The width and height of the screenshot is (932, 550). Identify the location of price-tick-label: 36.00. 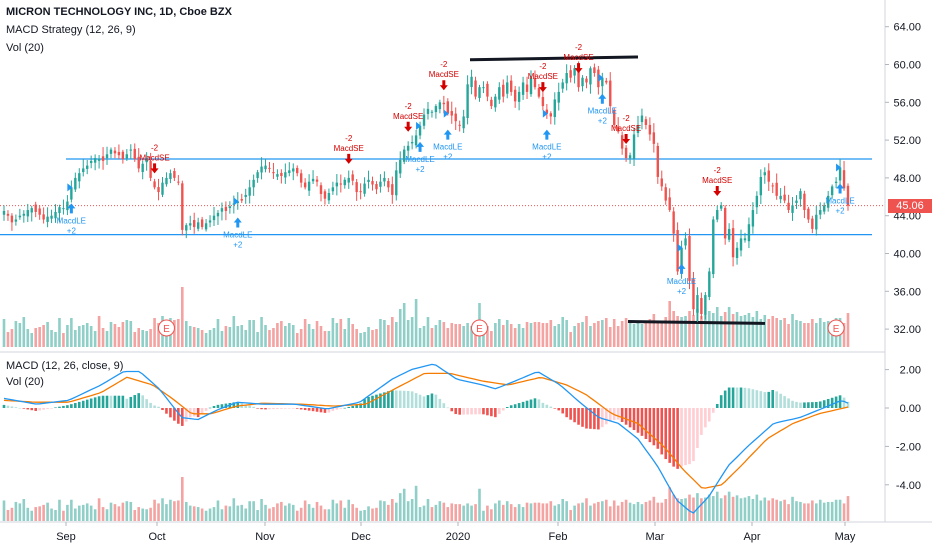
(907, 292).